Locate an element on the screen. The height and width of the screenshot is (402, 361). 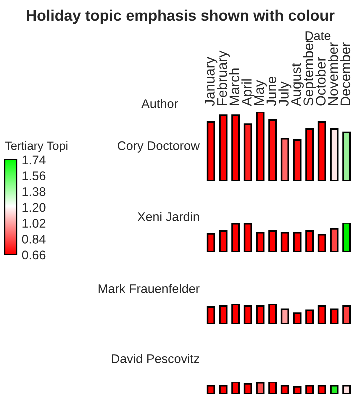
x-tick-label: July is located at coordinates (285, 94).